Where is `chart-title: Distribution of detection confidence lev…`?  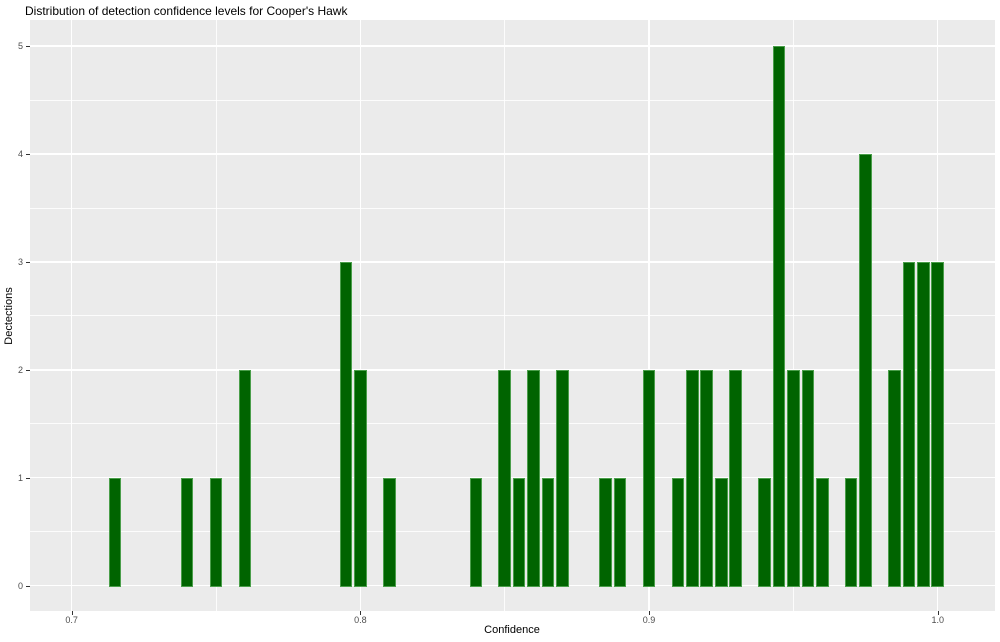
chart-title: Distribution of detection confidence lev… is located at coordinates (186, 11).